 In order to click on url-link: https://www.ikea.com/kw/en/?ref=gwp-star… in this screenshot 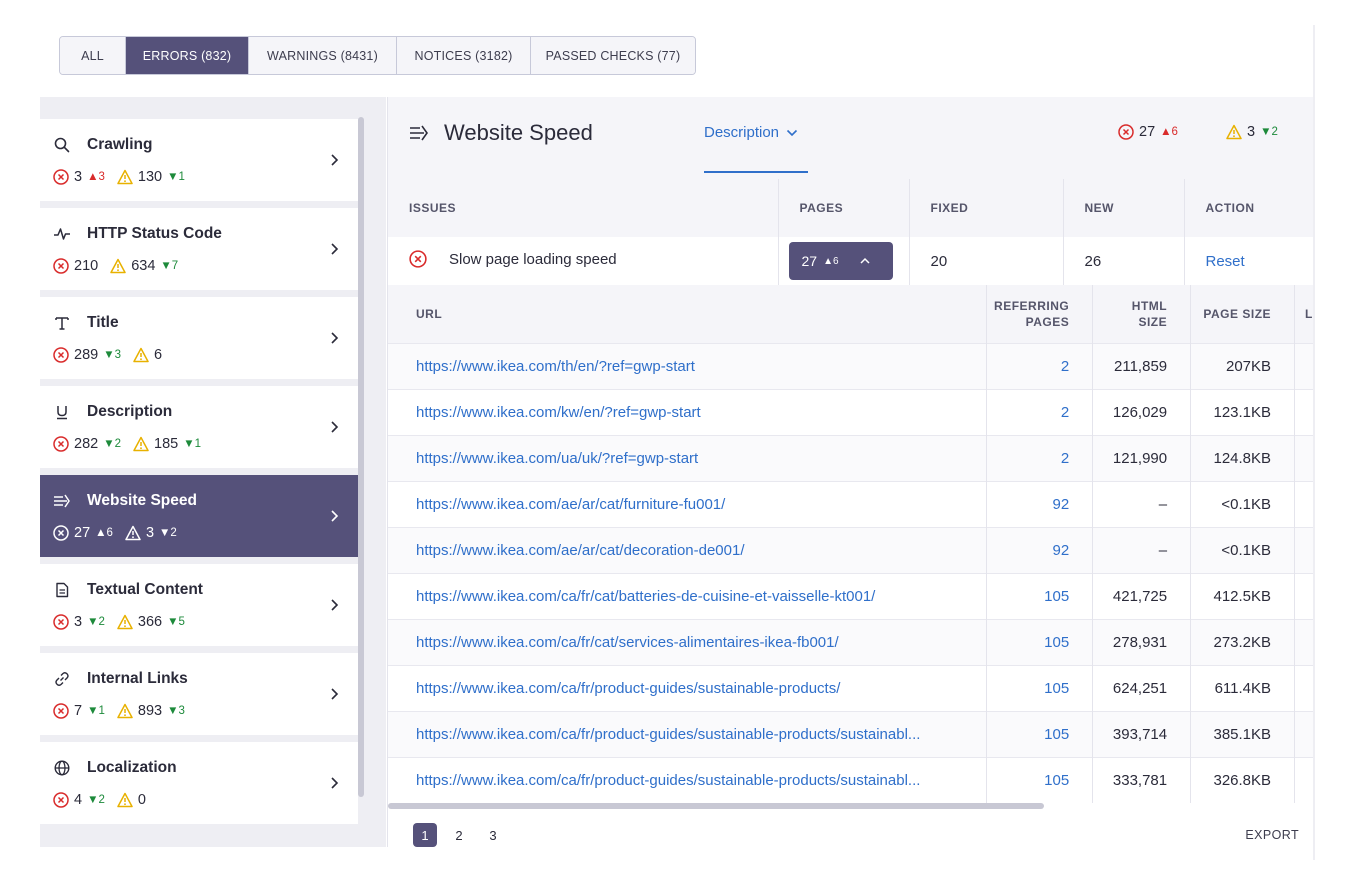, I will do `click(688, 411)`.